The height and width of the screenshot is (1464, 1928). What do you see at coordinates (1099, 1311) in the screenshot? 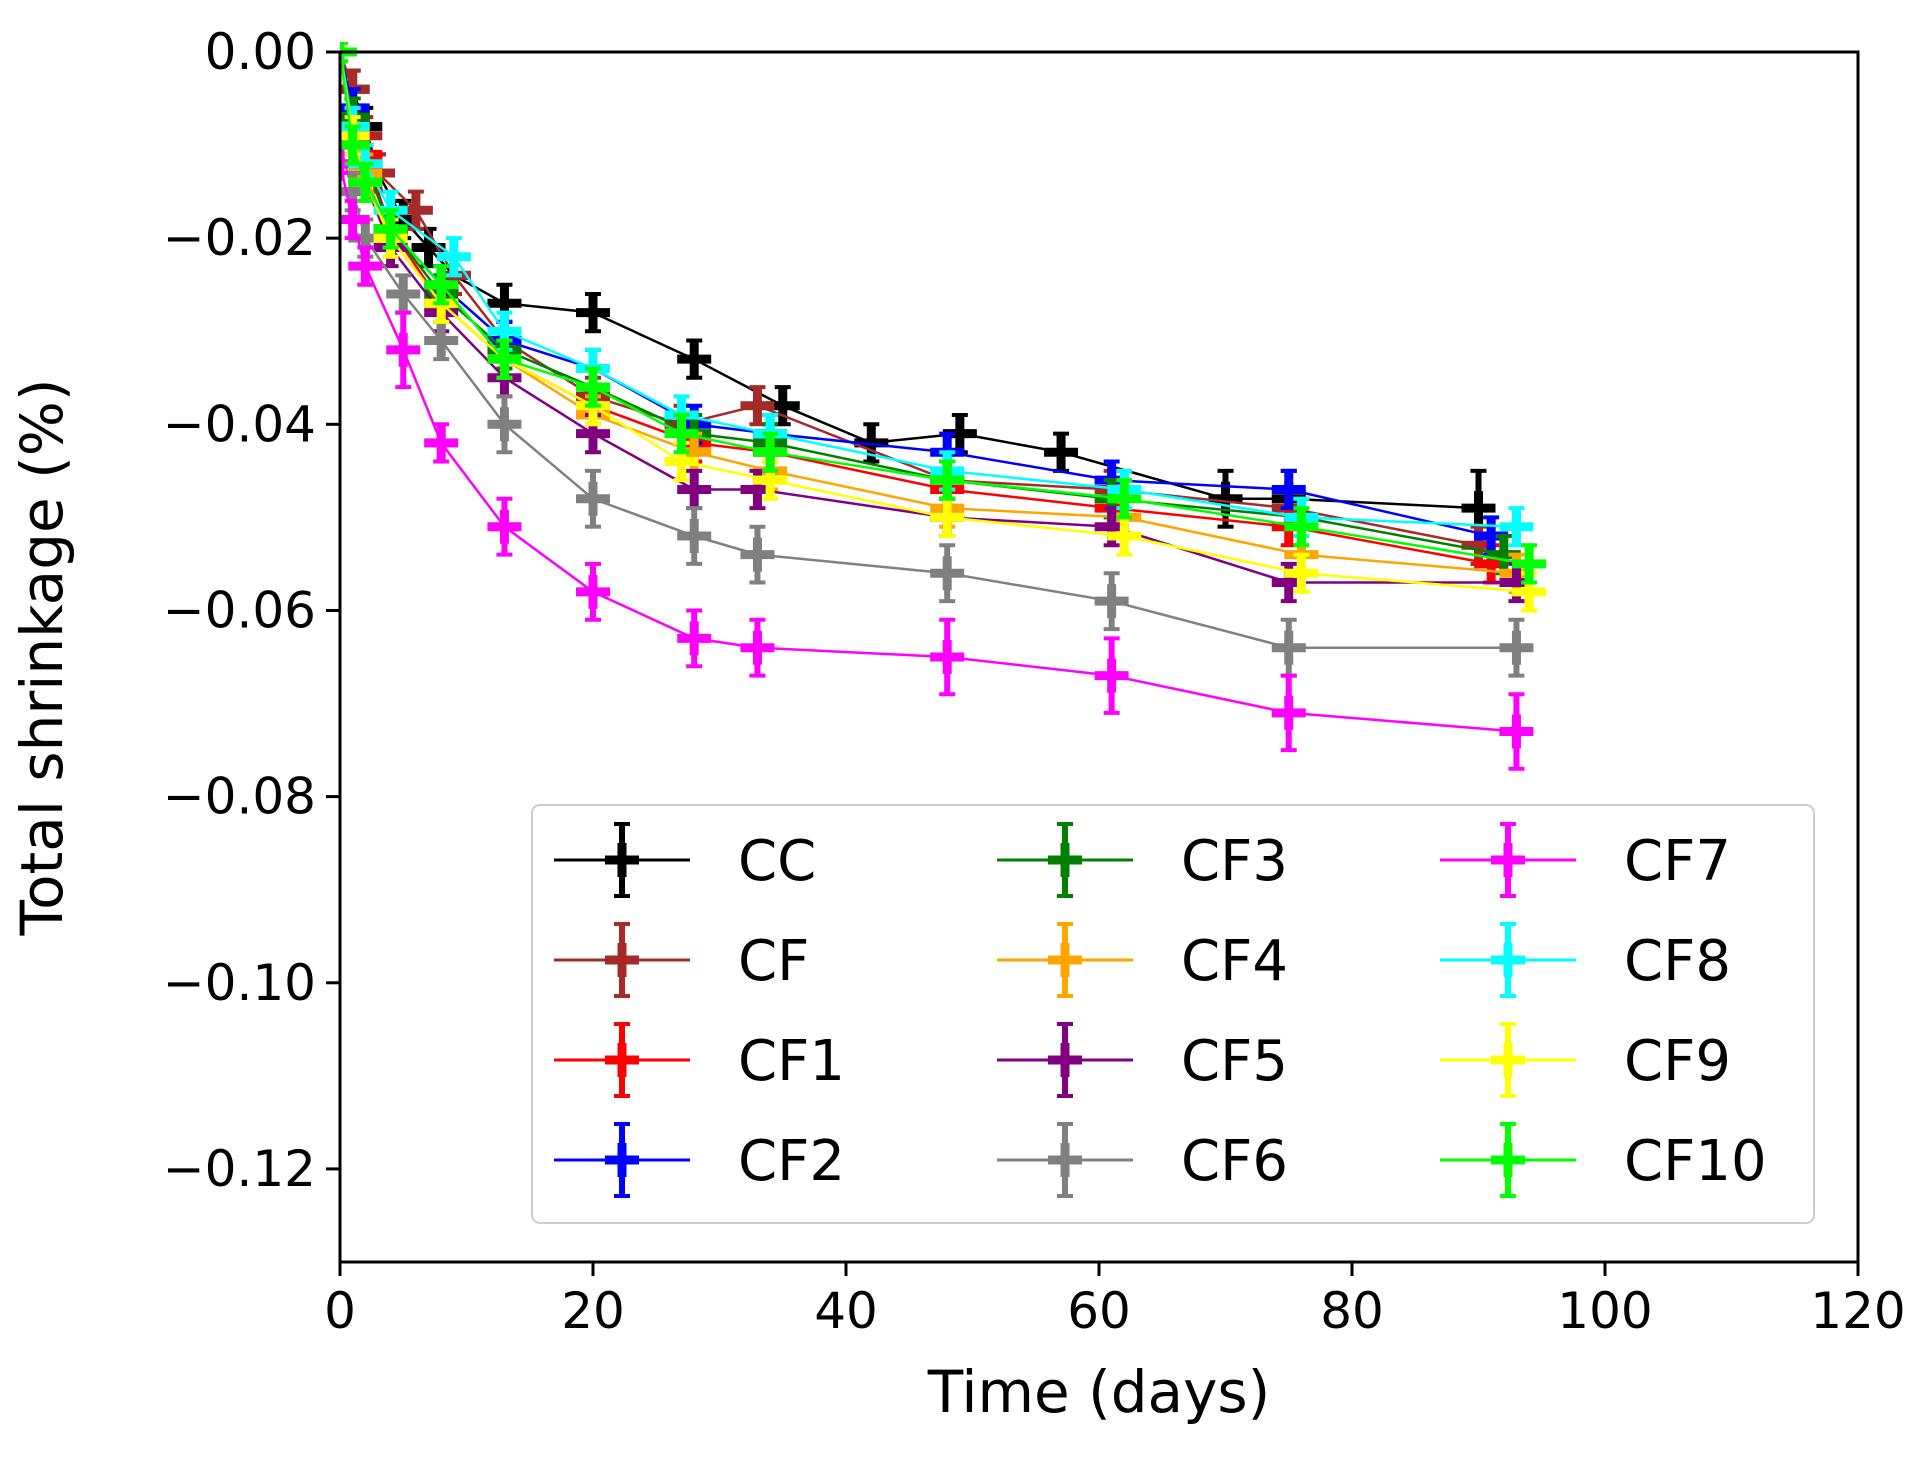
I see `x-tick-label: 60` at bounding box center [1099, 1311].